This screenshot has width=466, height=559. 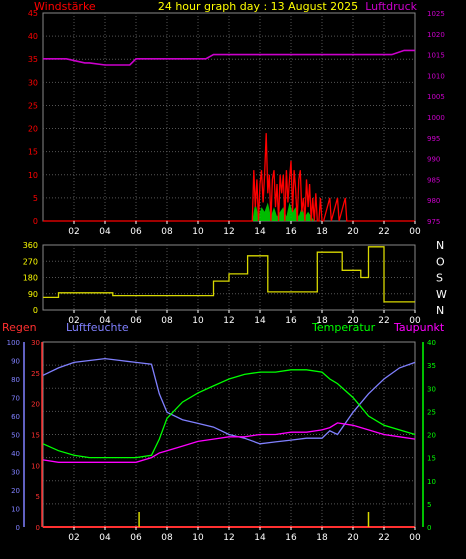 I want to click on compass-label: S, so click(x=439, y=278).